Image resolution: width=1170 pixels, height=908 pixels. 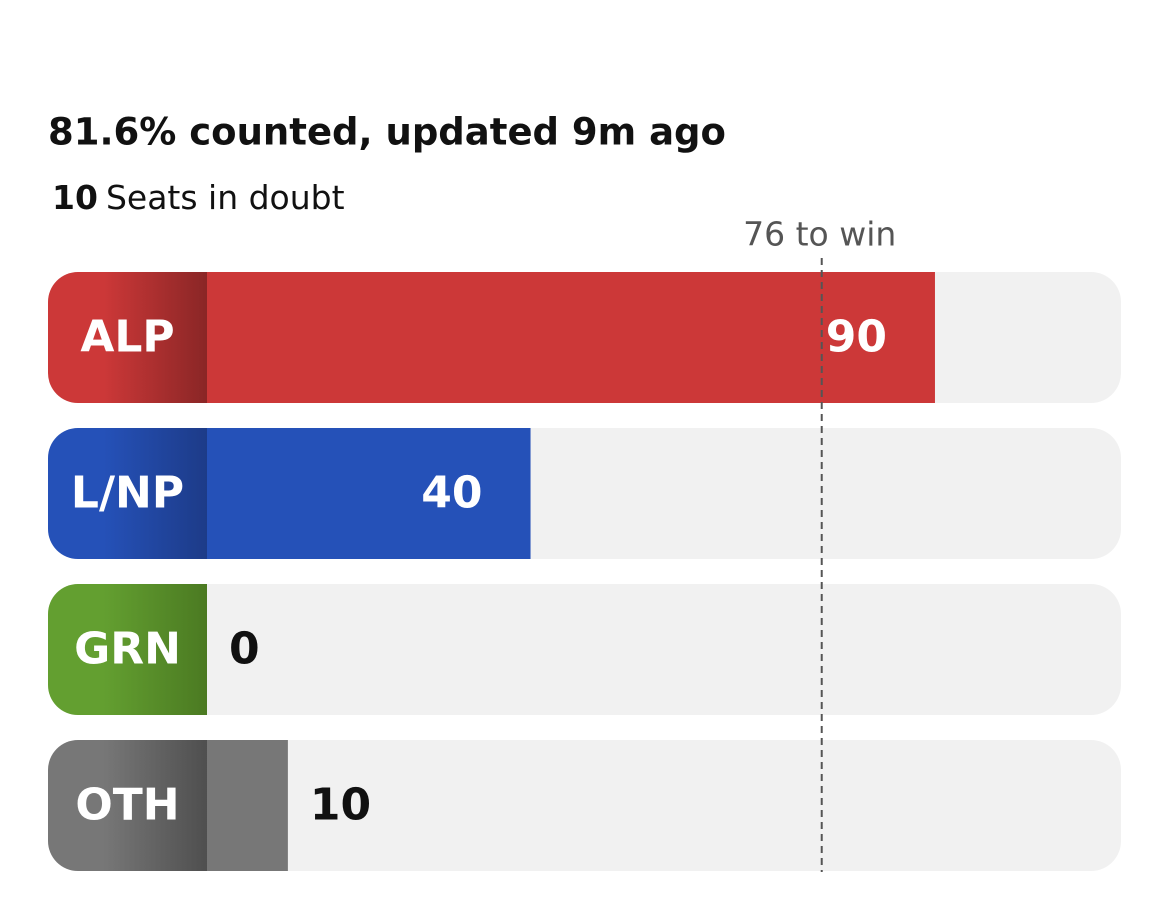 What do you see at coordinates (387, 132) in the screenshot?
I see `chart-title: 81.6% counted, updated 9m ago` at bounding box center [387, 132].